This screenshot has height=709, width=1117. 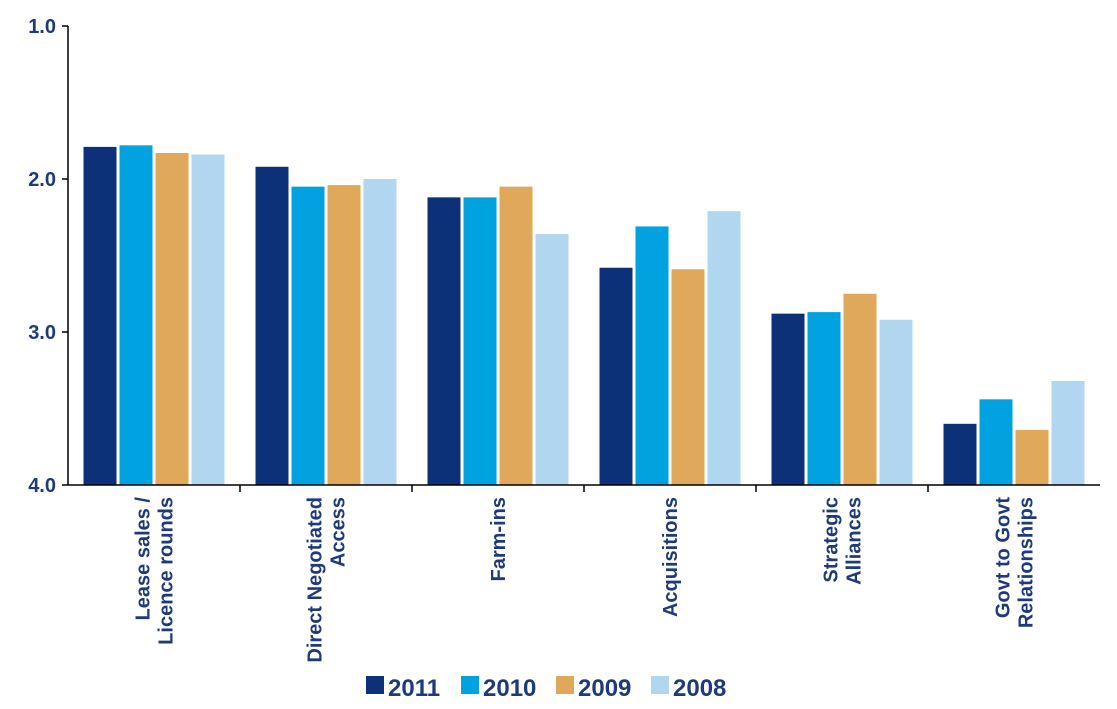 What do you see at coordinates (565, 685) in the screenshot?
I see `legend-swatch-2009` at bounding box center [565, 685].